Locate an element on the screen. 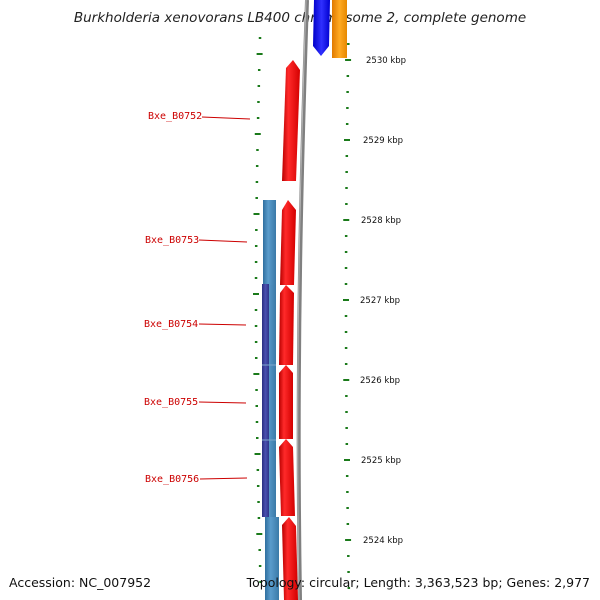 This screenshot has height=600, width=600. blue-feature is located at coordinates (321, 28).